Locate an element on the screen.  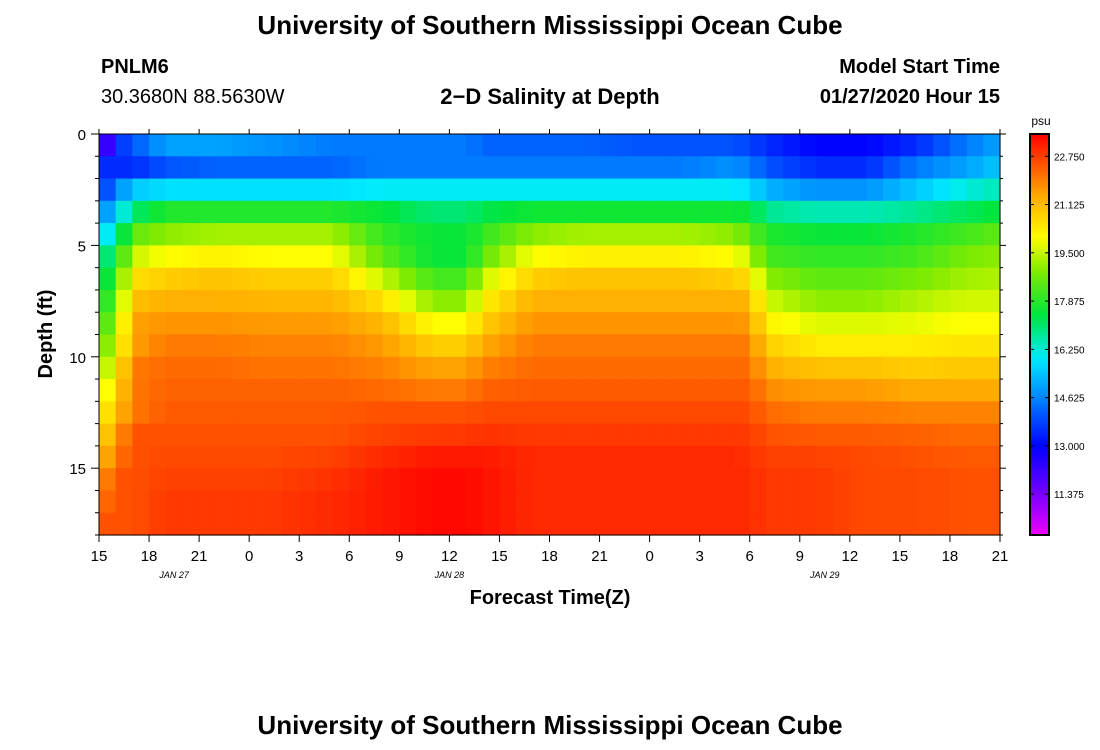
colorbar-tick-label: 19.500 is located at coordinates (1069, 254).